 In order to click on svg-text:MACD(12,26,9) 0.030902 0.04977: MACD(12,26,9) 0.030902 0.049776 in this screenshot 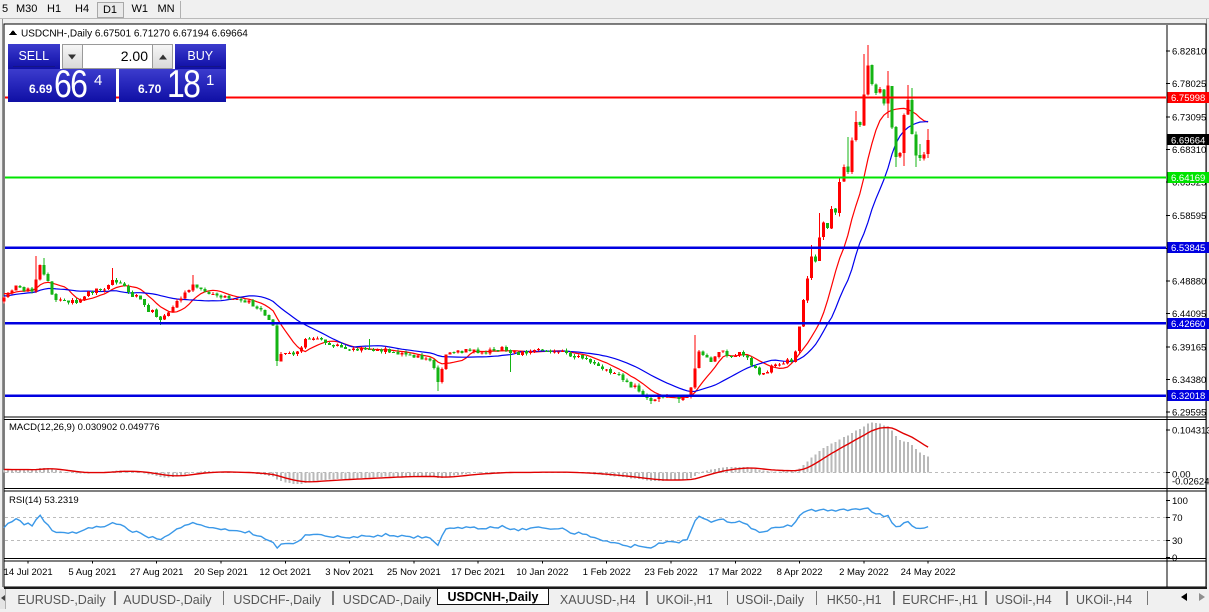, I will do `click(84, 427)`.